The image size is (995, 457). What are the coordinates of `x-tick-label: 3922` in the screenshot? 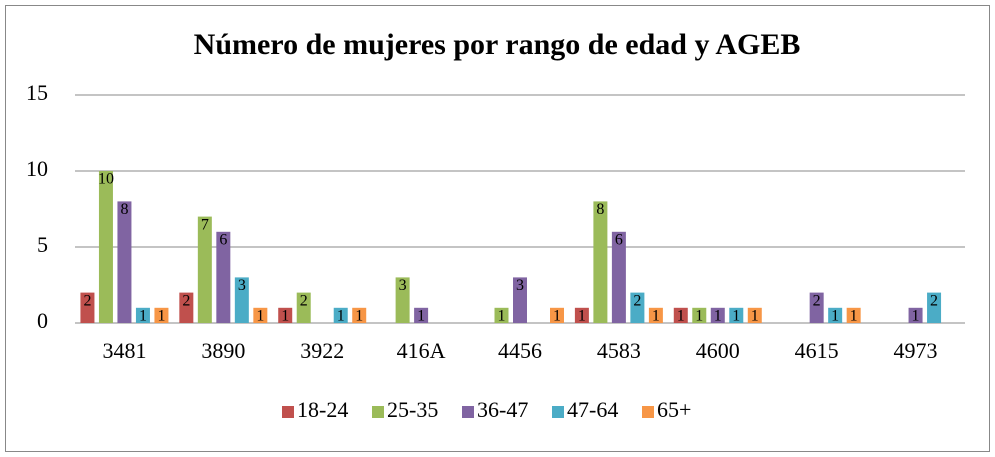 It's located at (322, 350).